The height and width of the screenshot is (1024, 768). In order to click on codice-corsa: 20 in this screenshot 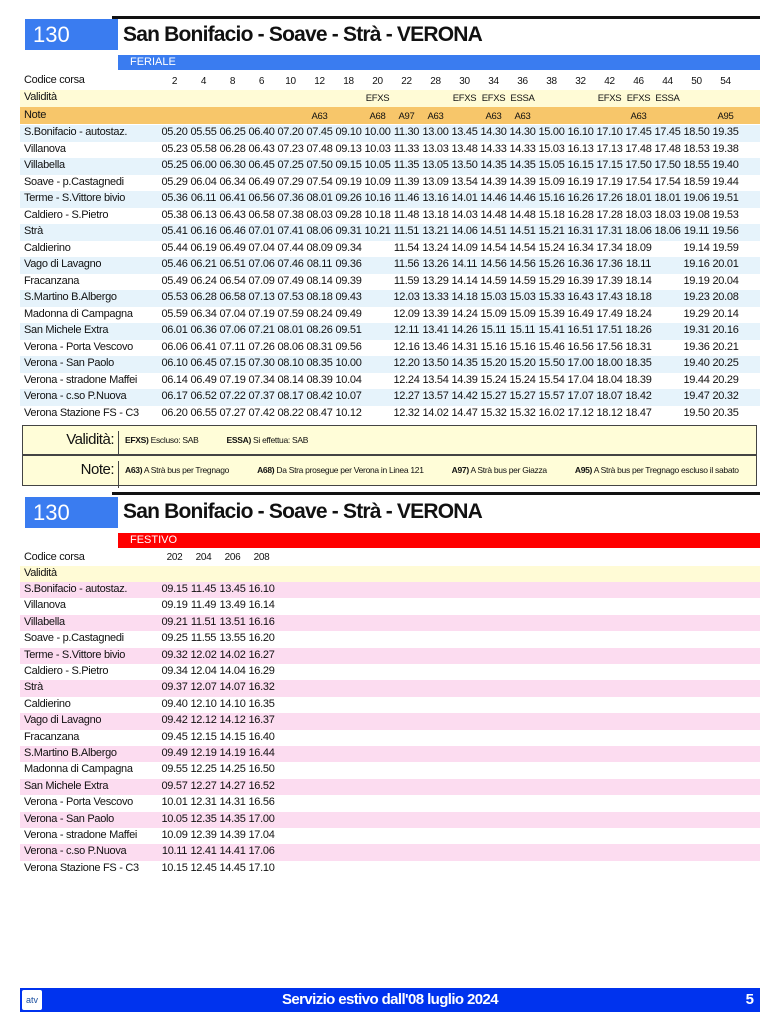, I will do `click(377, 81)`.